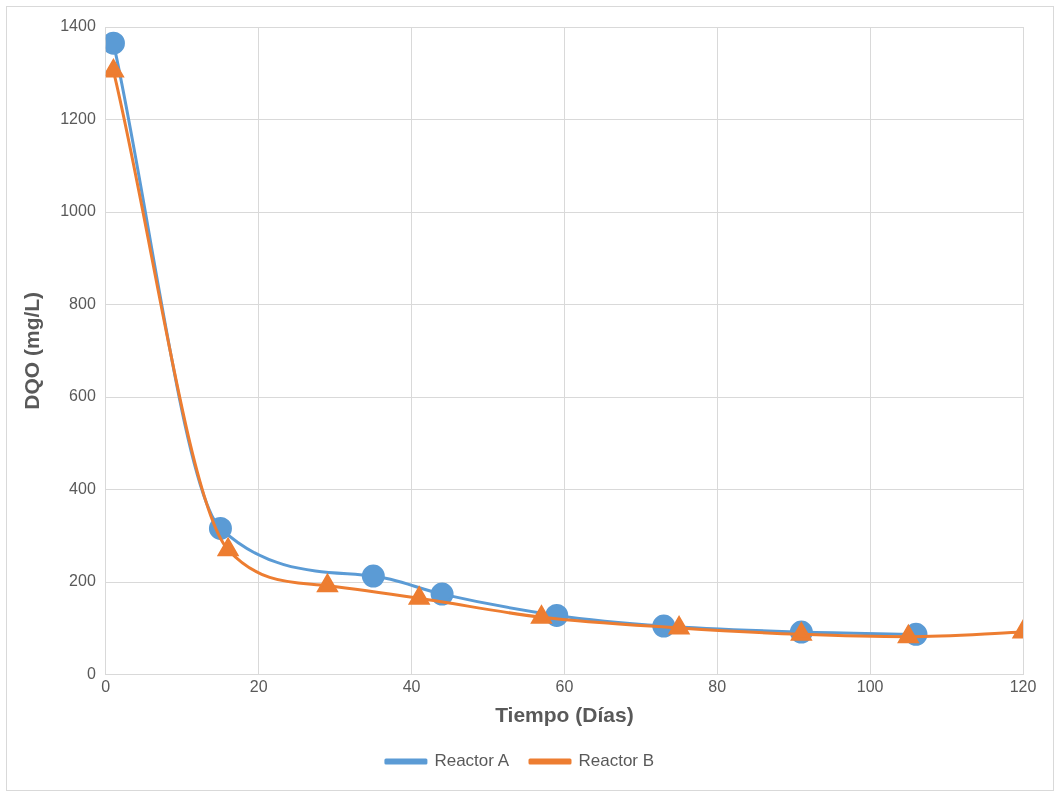 The width and height of the screenshot is (1062, 799). I want to click on x-axis-title: Tiempo (Días), so click(564, 715).